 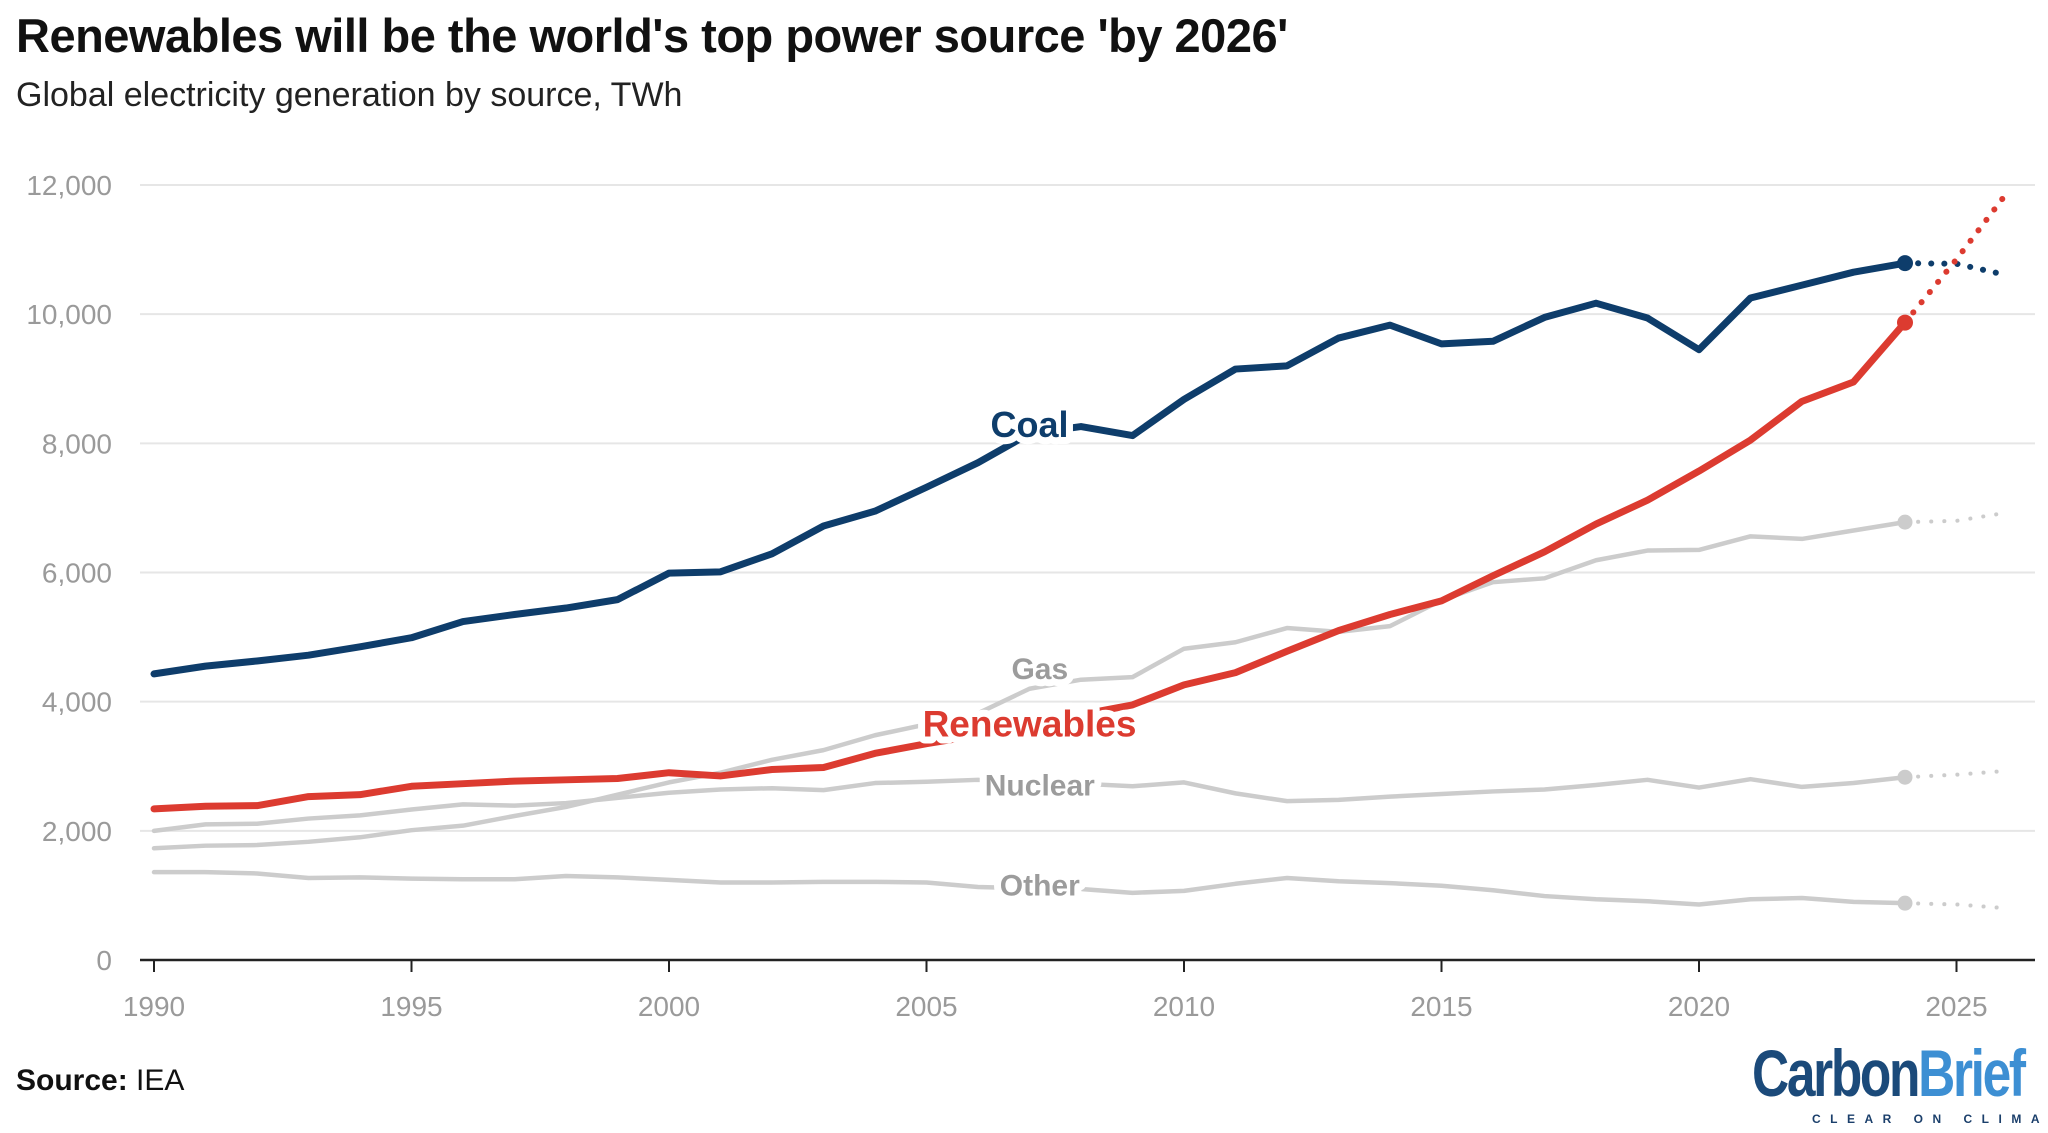 What do you see at coordinates (1039, 669) in the screenshot?
I see `series-label-gas: Gas` at bounding box center [1039, 669].